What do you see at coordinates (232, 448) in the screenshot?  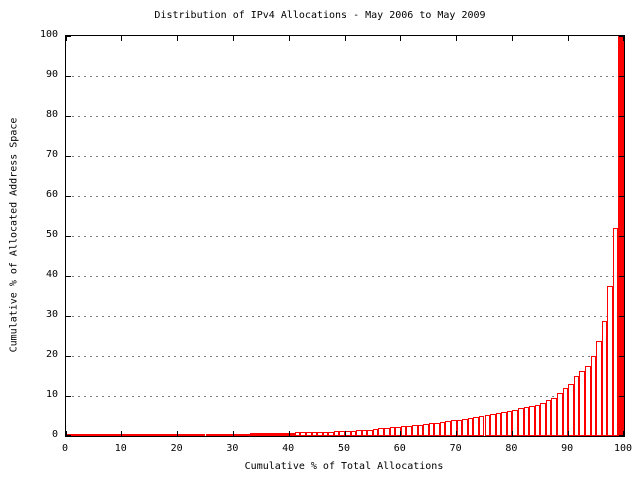 I see `x-tick-label: 30` at bounding box center [232, 448].